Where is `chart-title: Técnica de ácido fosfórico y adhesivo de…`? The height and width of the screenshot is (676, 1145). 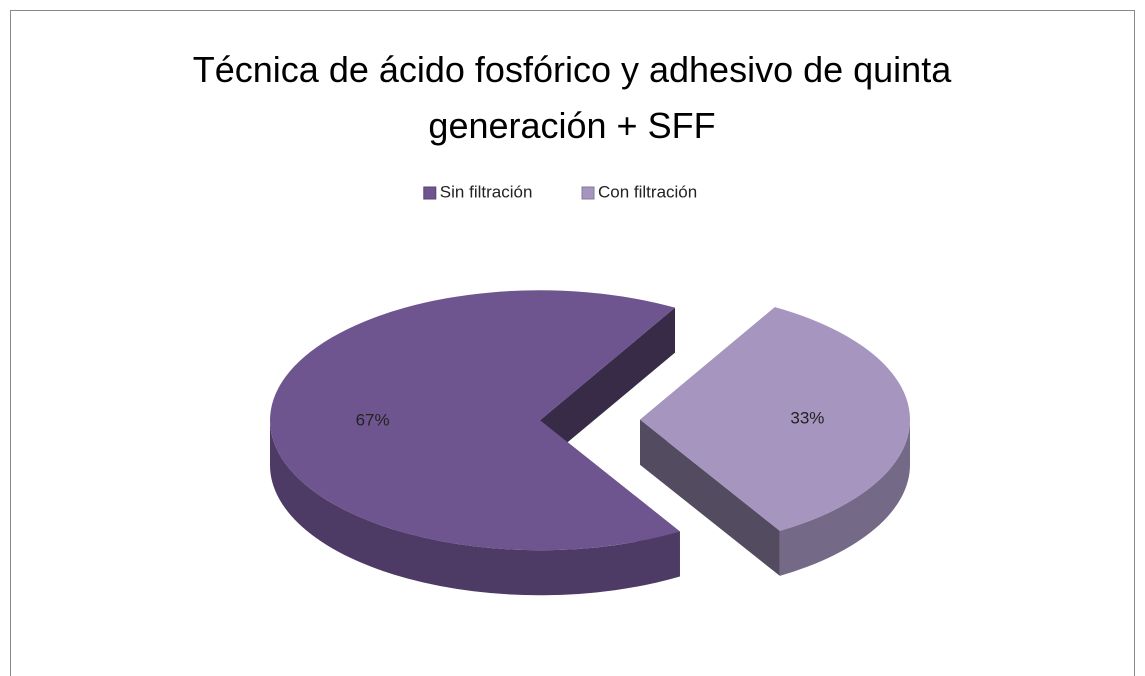
chart-title: Técnica de ácido fosfórico y adhesivo de… is located at coordinates (572, 97).